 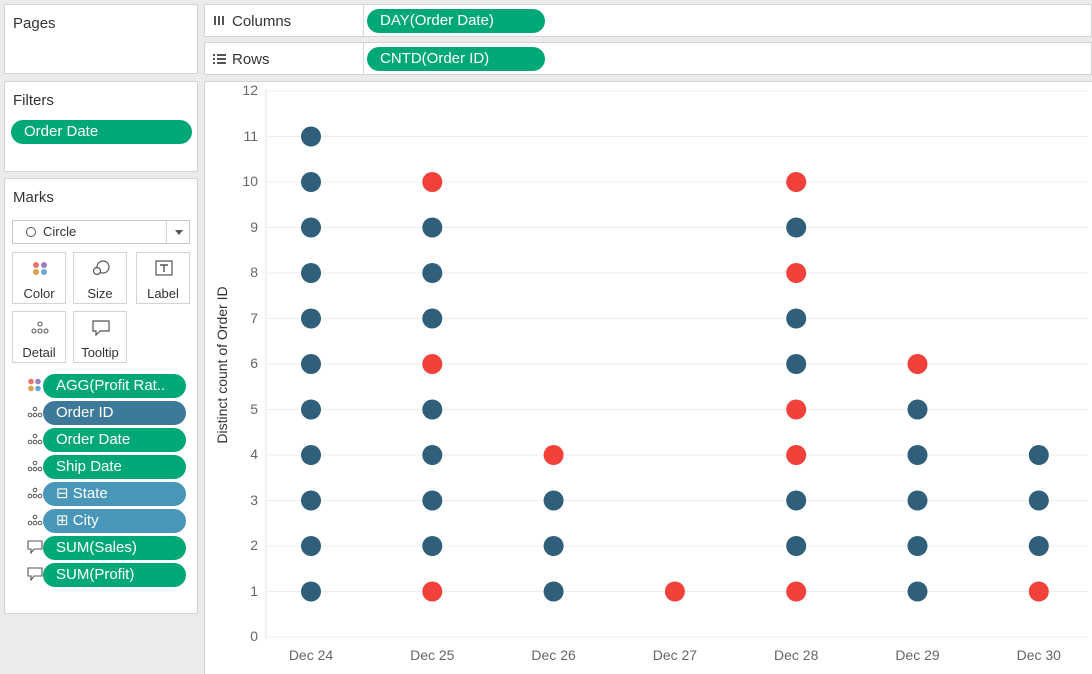 What do you see at coordinates (254, 408) in the screenshot?
I see `y-tick-label: 5` at bounding box center [254, 408].